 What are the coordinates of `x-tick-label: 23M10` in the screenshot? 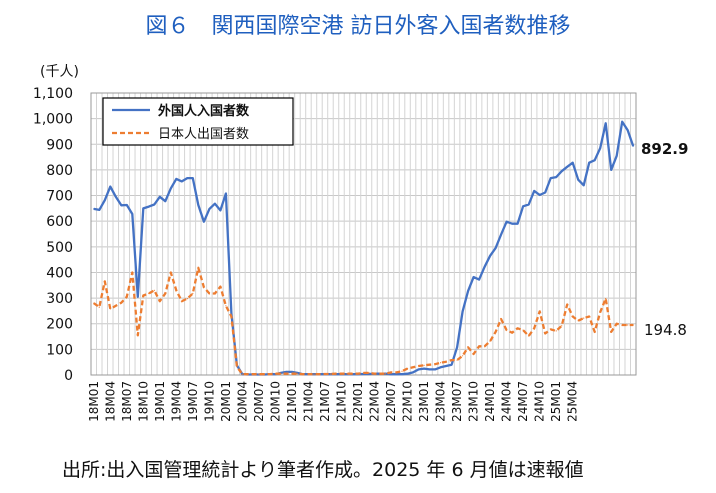 It's located at (474, 401).